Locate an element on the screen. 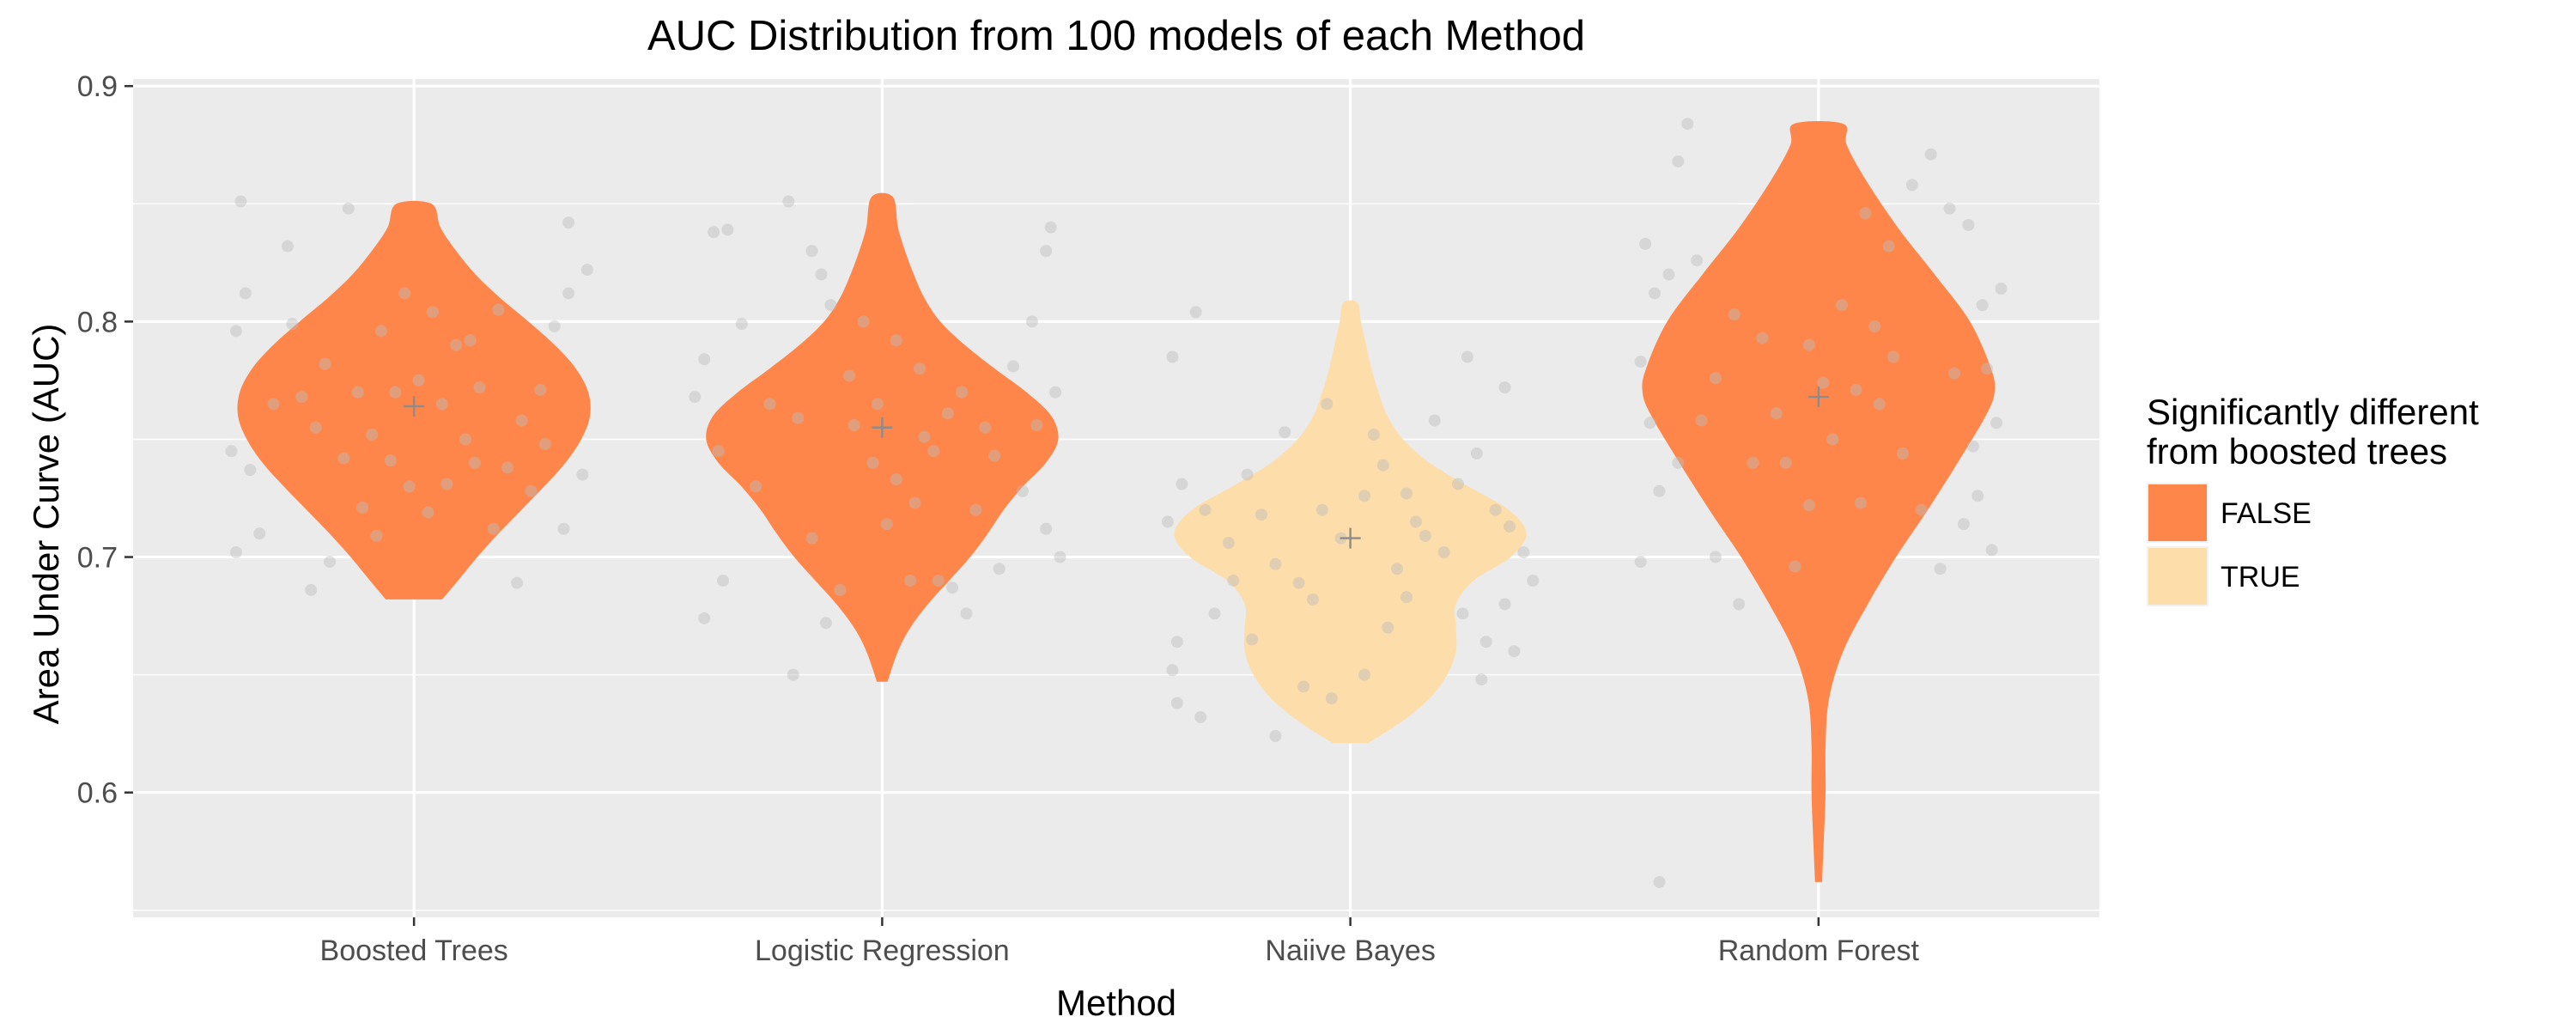 The height and width of the screenshot is (1035, 2576). legend-key-true is located at coordinates (2178, 576).